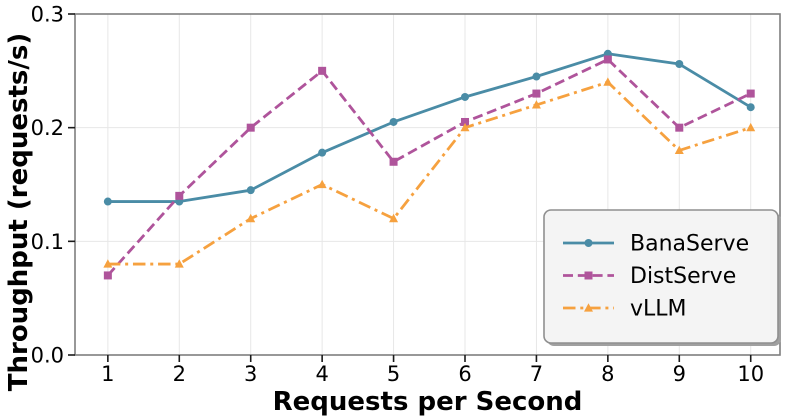 The width and height of the screenshot is (793, 417). I want to click on legend-entry-DistServe: DistServe, so click(649, 276).